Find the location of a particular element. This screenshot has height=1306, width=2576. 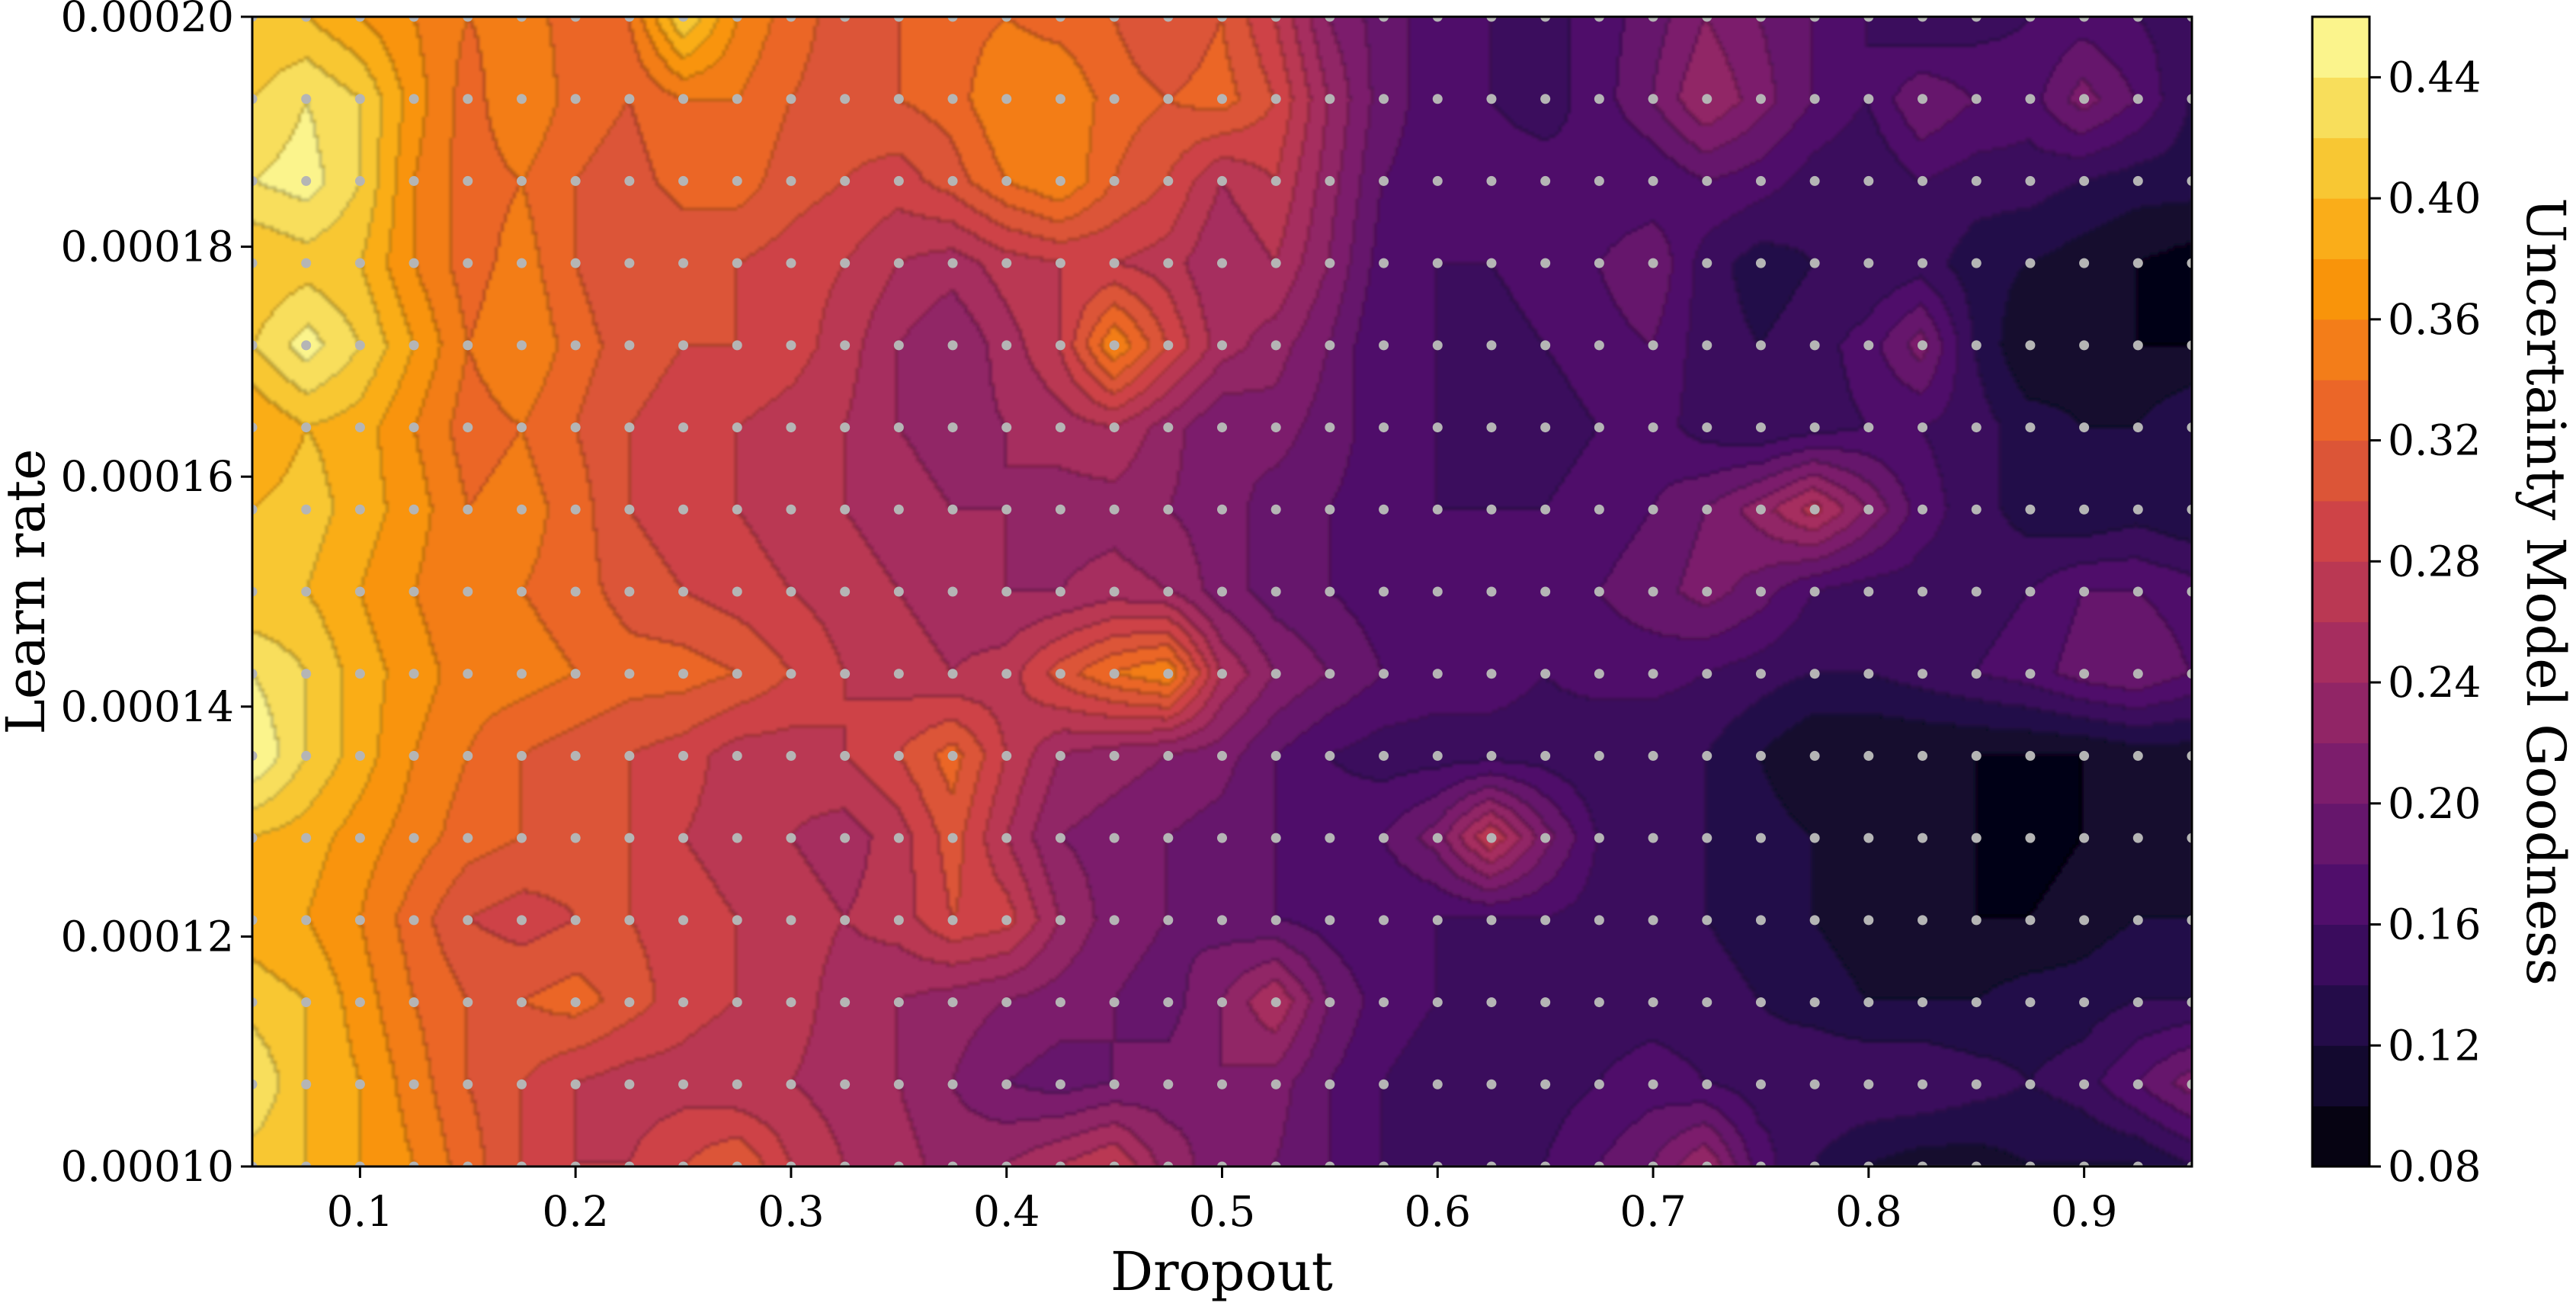

x-tick-label: 0.3 is located at coordinates (791, 1211).